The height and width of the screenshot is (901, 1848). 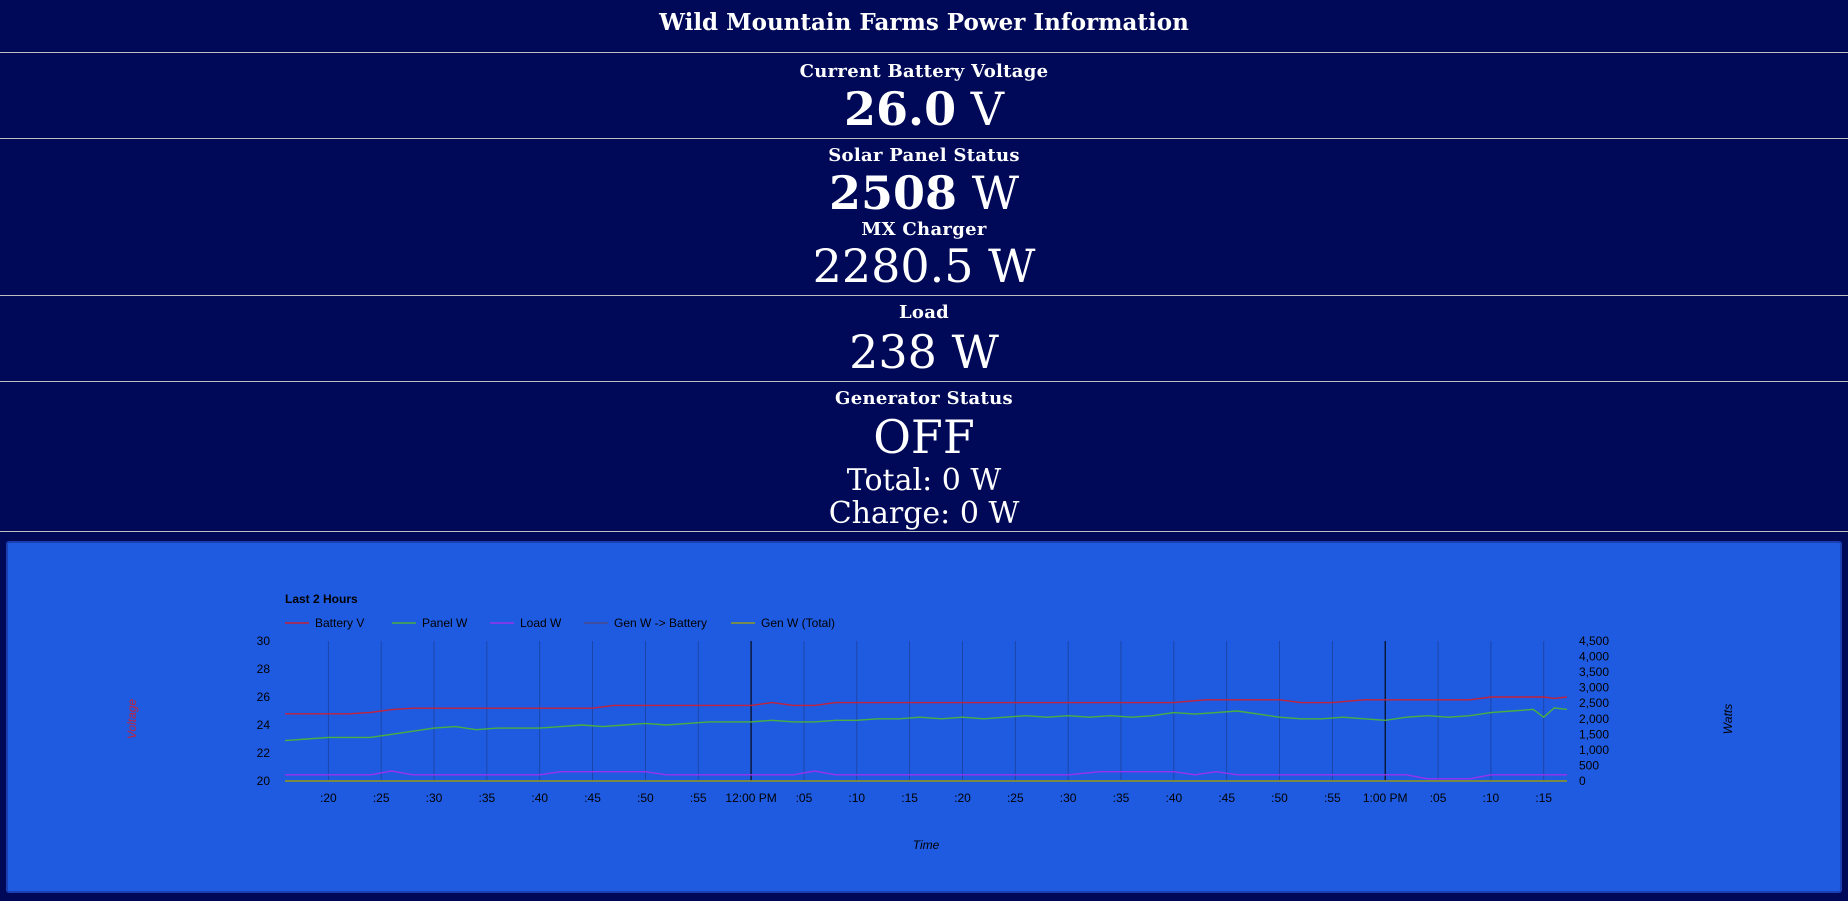 I want to click on chart-grid, so click(x=926, y=711).